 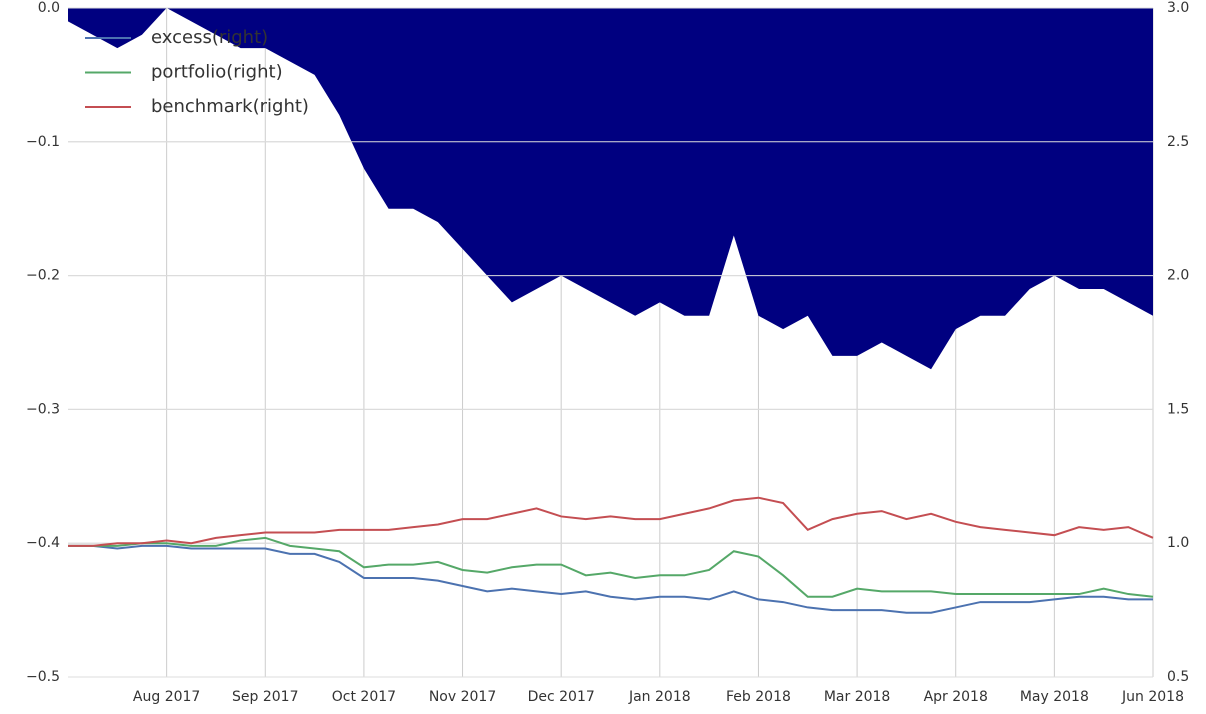 What do you see at coordinates (1152, 697) in the screenshot?
I see `x-tick-label: Jun 2018` at bounding box center [1152, 697].